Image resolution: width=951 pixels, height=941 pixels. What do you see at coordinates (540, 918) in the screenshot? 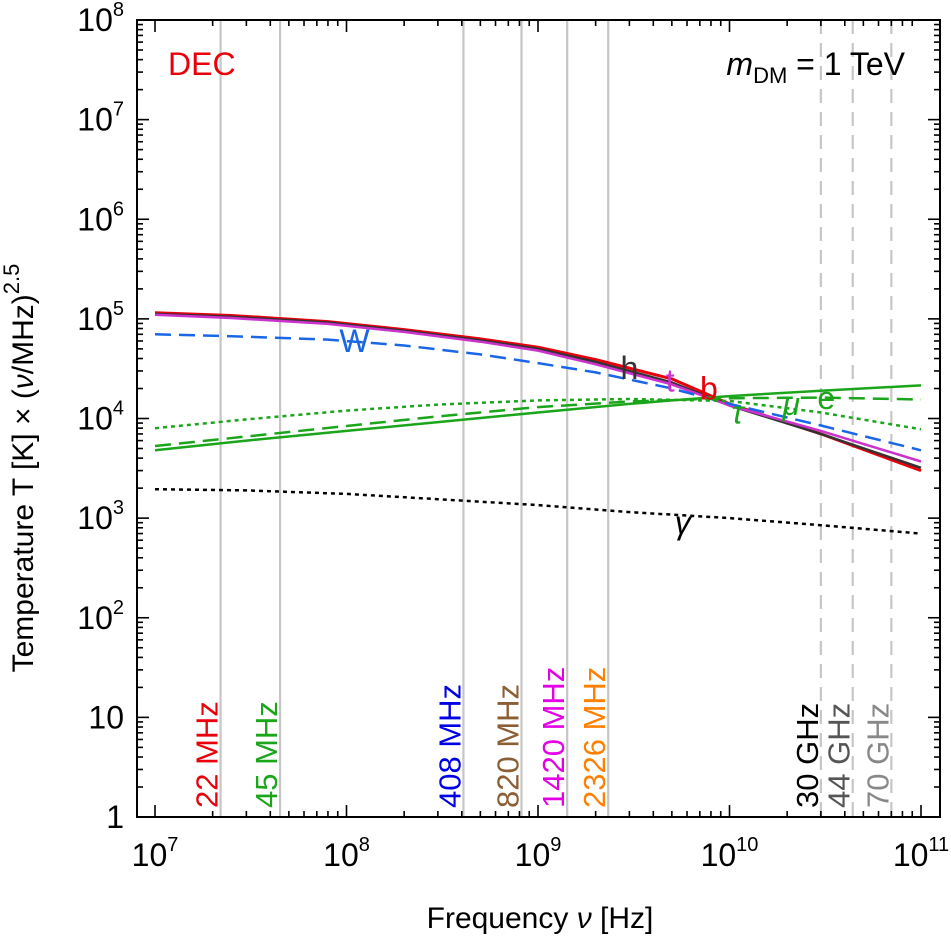
I see `x-axis-title: Frequency ν [Hz]` at bounding box center [540, 918].